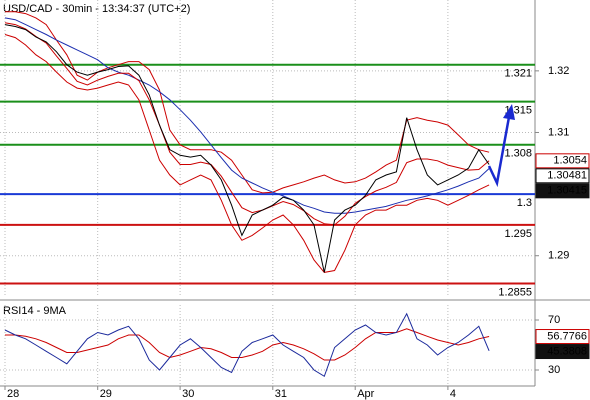 The image size is (590, 400). I want to click on level-label: 1.295, so click(518, 234).